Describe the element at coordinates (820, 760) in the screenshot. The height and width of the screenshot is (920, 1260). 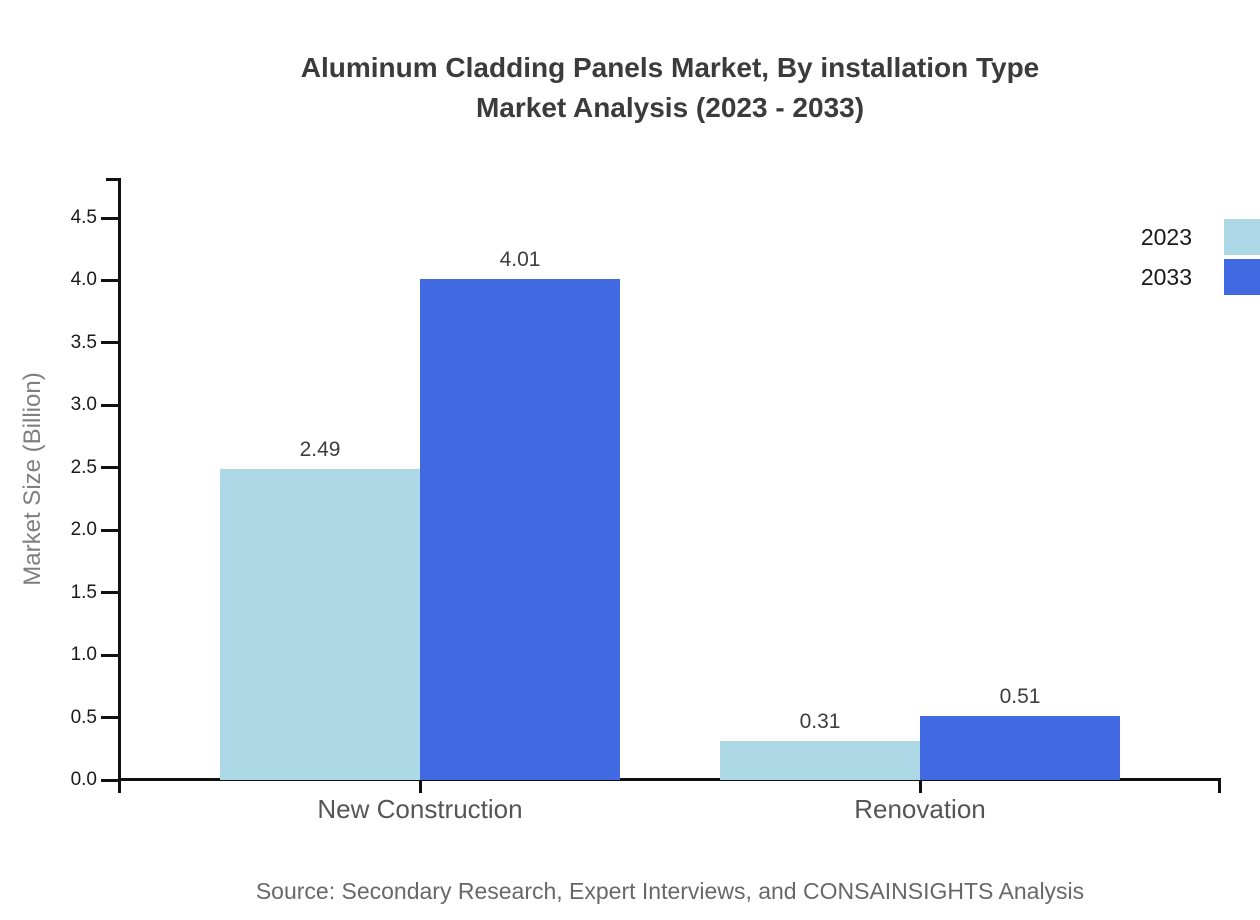
I see `bar-2023-renovation` at that location.